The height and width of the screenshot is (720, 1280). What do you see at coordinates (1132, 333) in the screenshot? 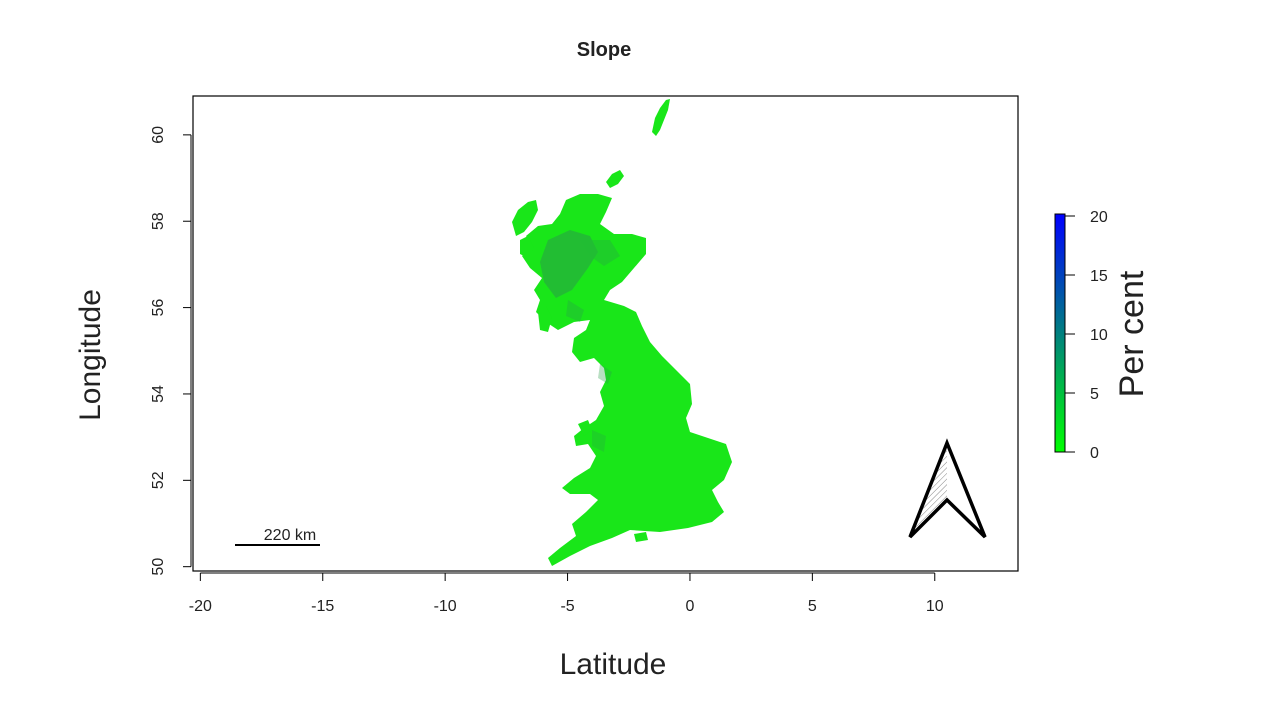
I see `legend-title: Per cent` at bounding box center [1132, 333].